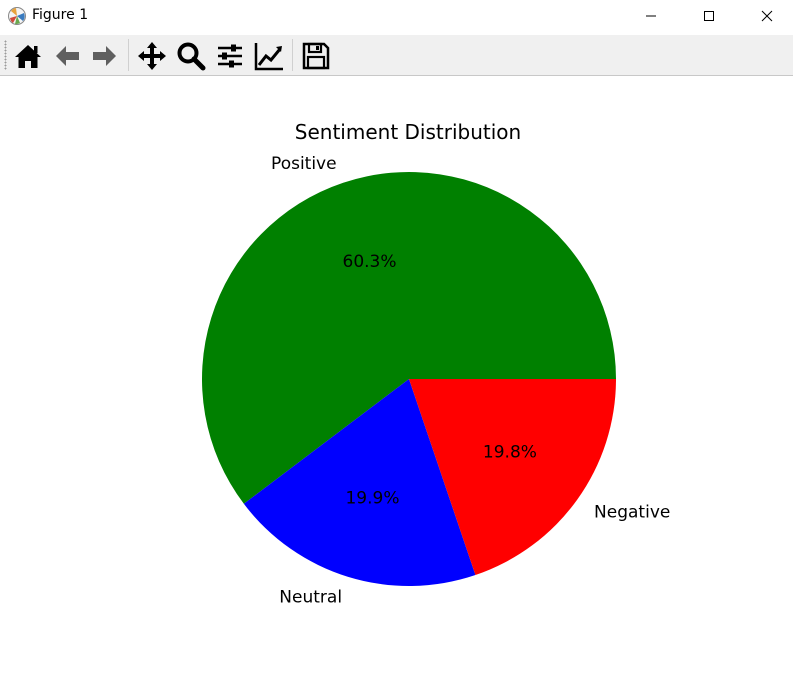 This screenshot has width=793, height=675. Describe the element at coordinates (359, 482) in the screenshot. I see `pie-slice-neutral` at that location.